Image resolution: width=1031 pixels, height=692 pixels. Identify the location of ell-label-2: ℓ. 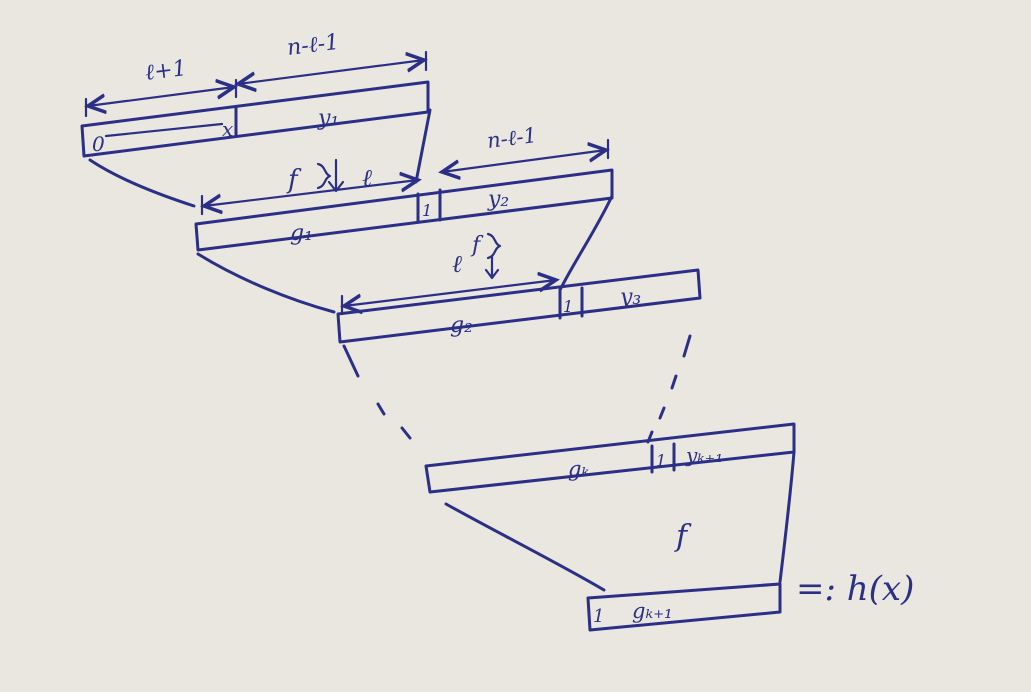
(457, 264).